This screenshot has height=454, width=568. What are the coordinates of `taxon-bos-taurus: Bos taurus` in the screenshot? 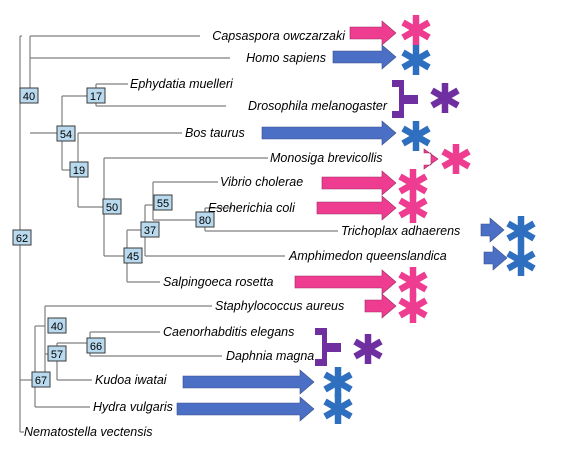 It's located at (215, 133).